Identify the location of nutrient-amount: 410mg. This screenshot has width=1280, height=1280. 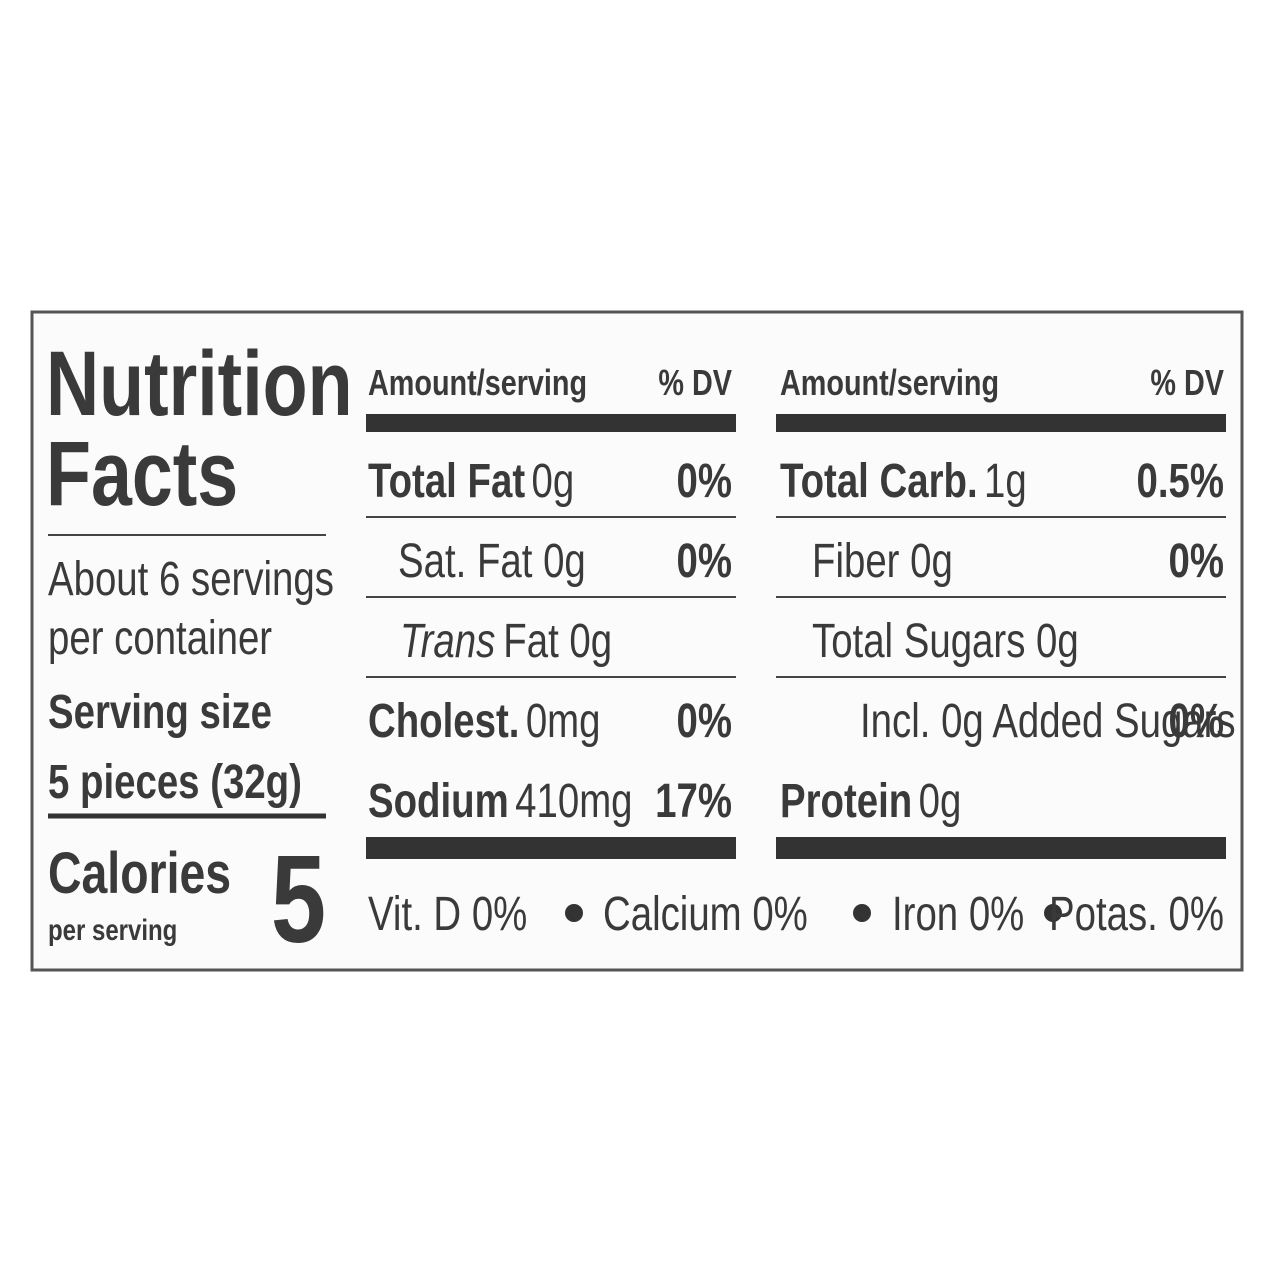
(573, 801).